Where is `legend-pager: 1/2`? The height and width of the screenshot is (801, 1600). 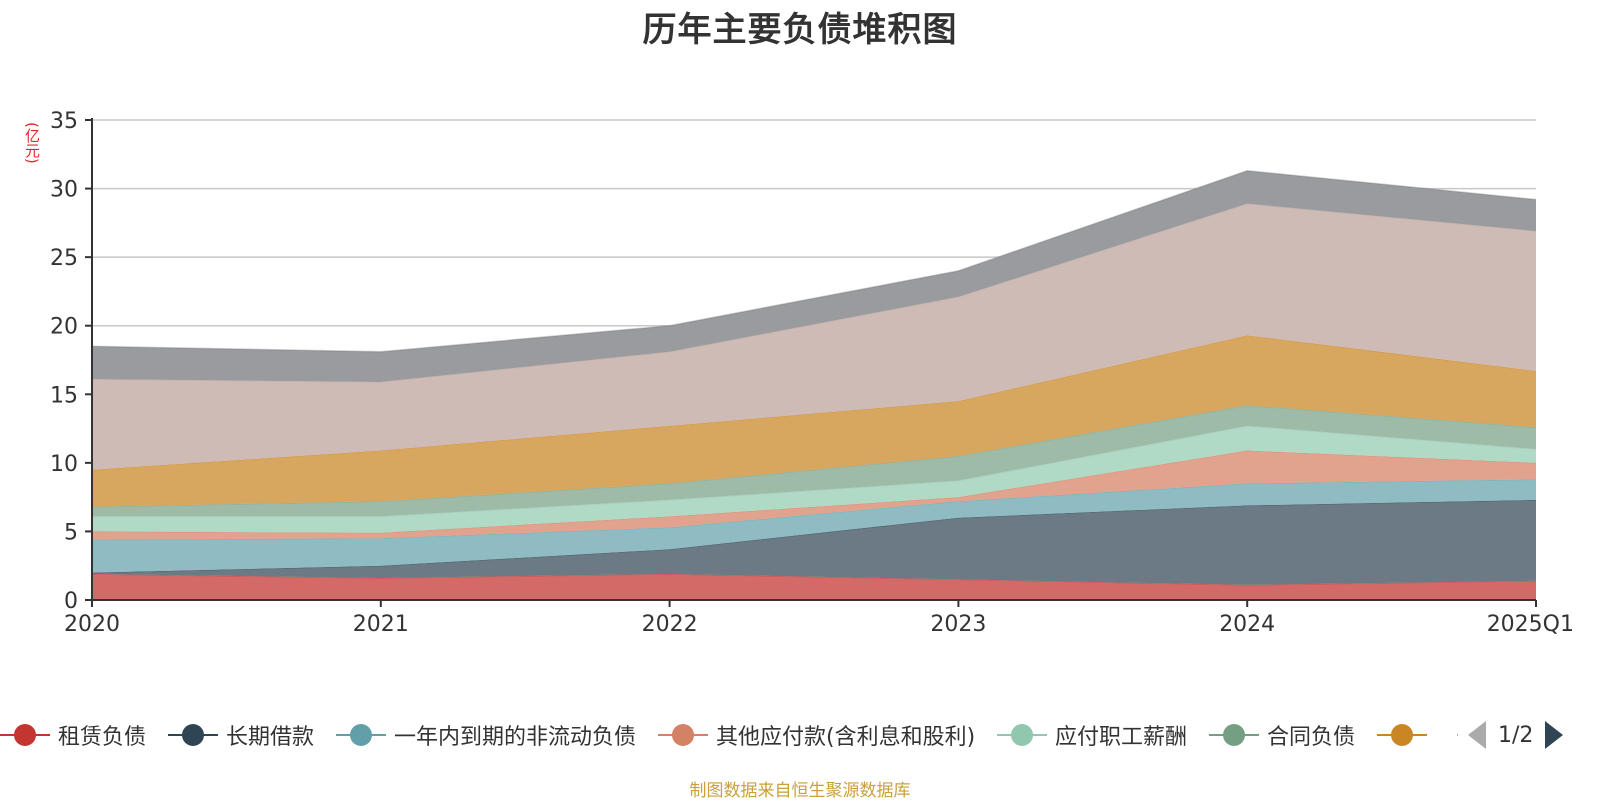 legend-pager: 1/2 is located at coordinates (1516, 735).